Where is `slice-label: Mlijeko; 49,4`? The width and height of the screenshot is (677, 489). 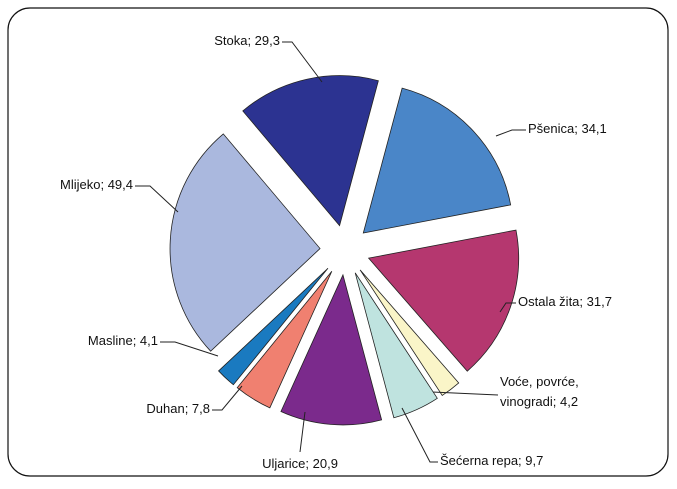
slice-label: Mlijeko; 49,4 is located at coordinates (96, 184).